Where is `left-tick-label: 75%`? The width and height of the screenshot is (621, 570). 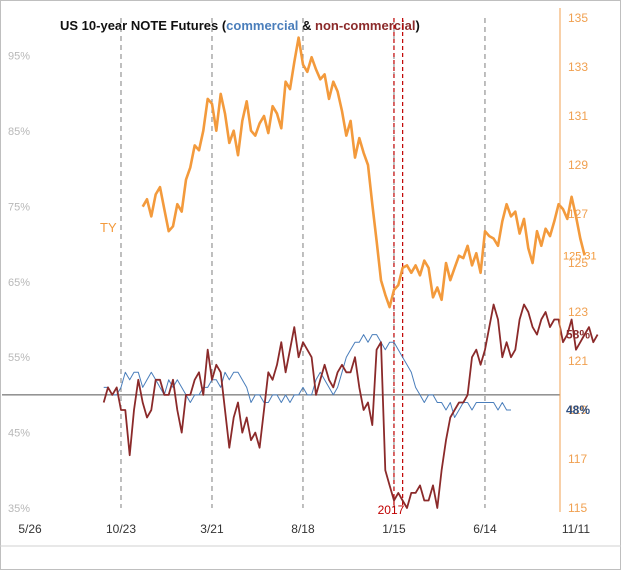 left-tick-label: 75% is located at coordinates (19, 207).